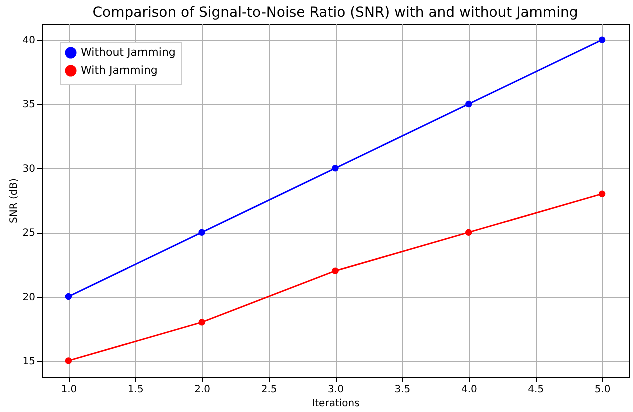  What do you see at coordinates (402, 390) in the screenshot?
I see `x-tick-label: 3.5` at bounding box center [402, 390].